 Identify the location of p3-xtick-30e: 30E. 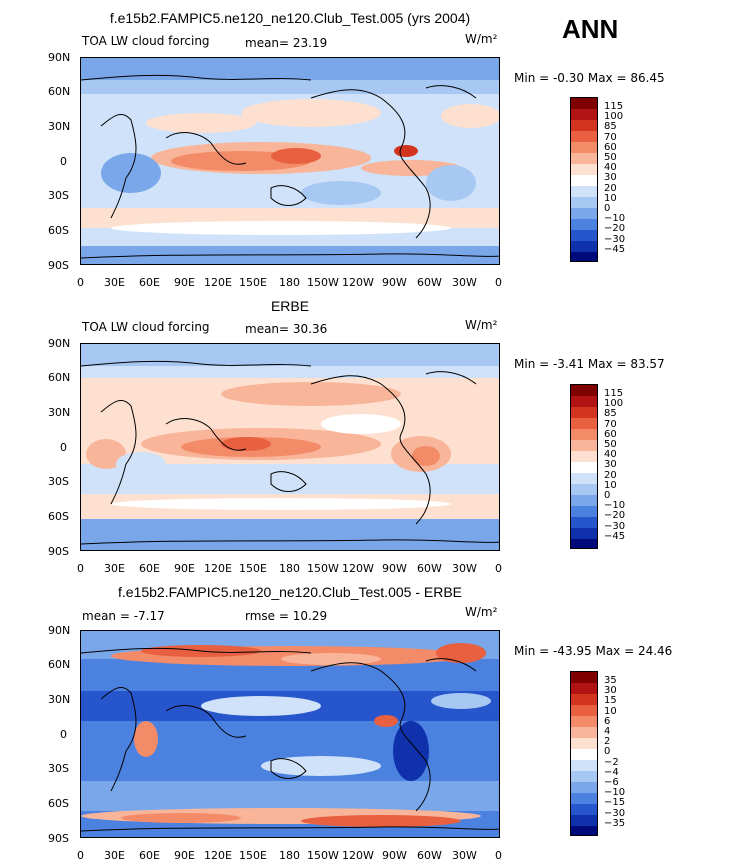
(114, 855).